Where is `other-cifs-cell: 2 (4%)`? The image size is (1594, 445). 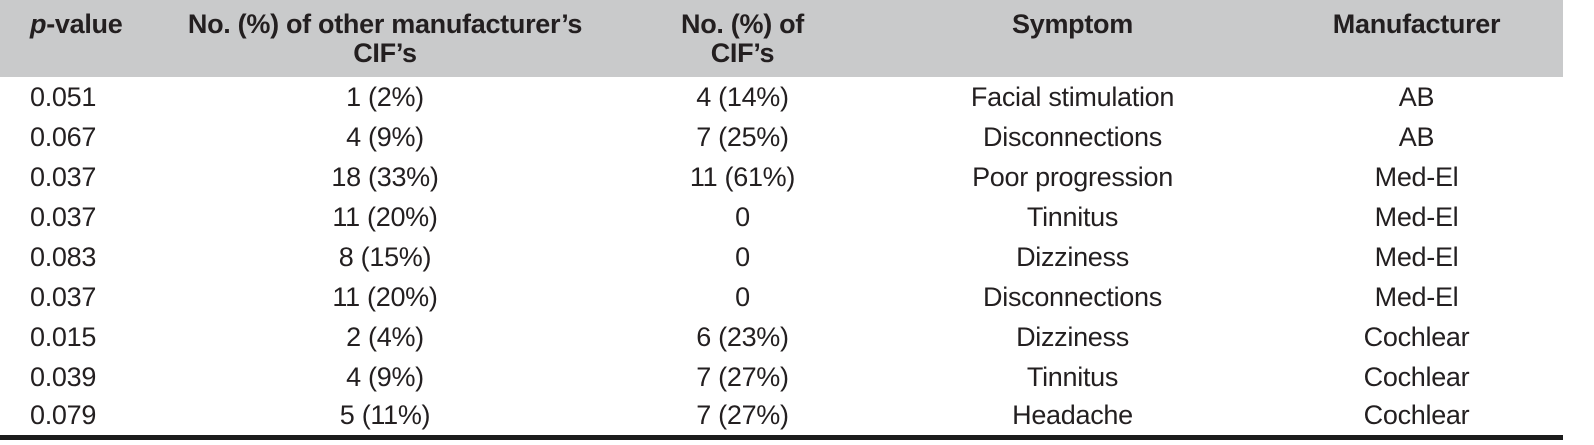 other-cifs-cell: 2 (4%) is located at coordinates (385, 336).